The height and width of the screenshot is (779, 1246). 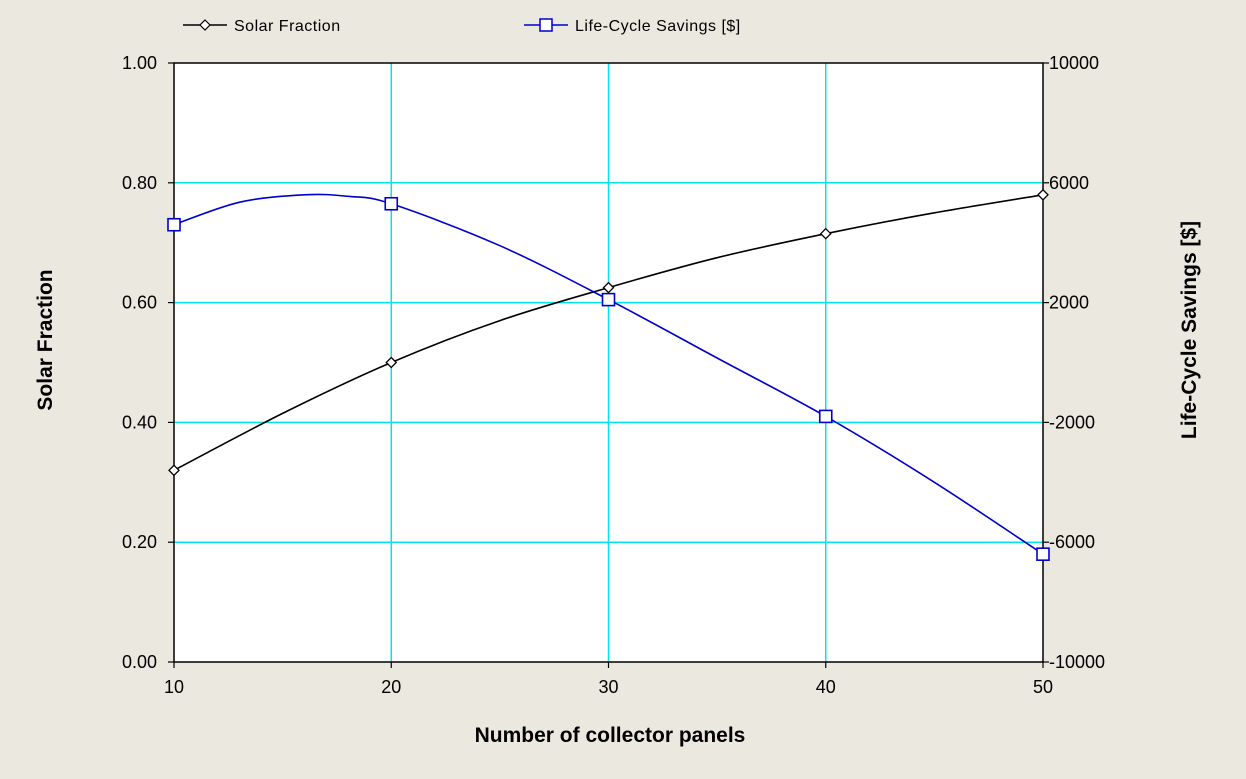 I want to click on y-axis-title: Solar Fraction, so click(x=45, y=339).